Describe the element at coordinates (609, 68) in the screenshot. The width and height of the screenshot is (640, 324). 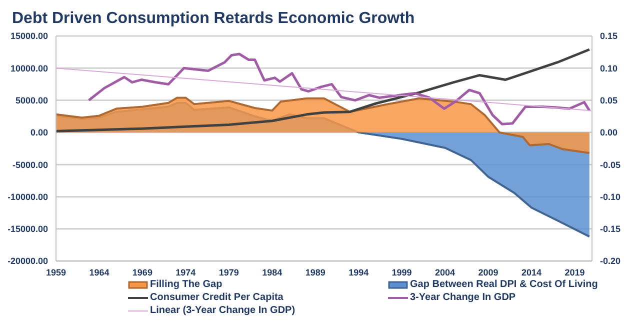
I see `y2-tick-label: 0.10` at that location.